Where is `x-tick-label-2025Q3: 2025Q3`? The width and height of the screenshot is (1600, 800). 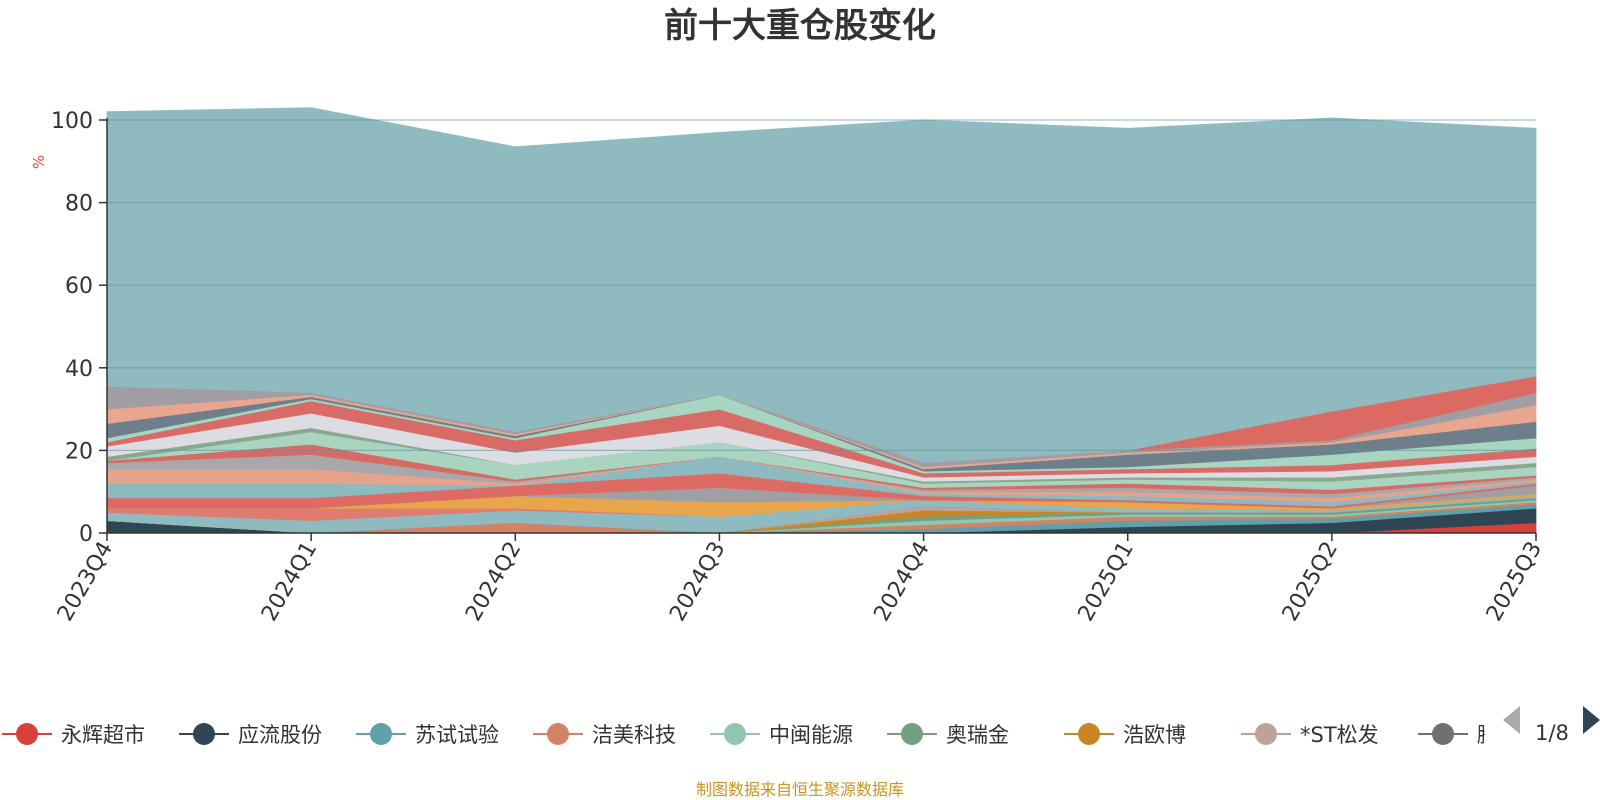
x-tick-label-2025Q3: 2025Q3 is located at coordinates (1514, 582).